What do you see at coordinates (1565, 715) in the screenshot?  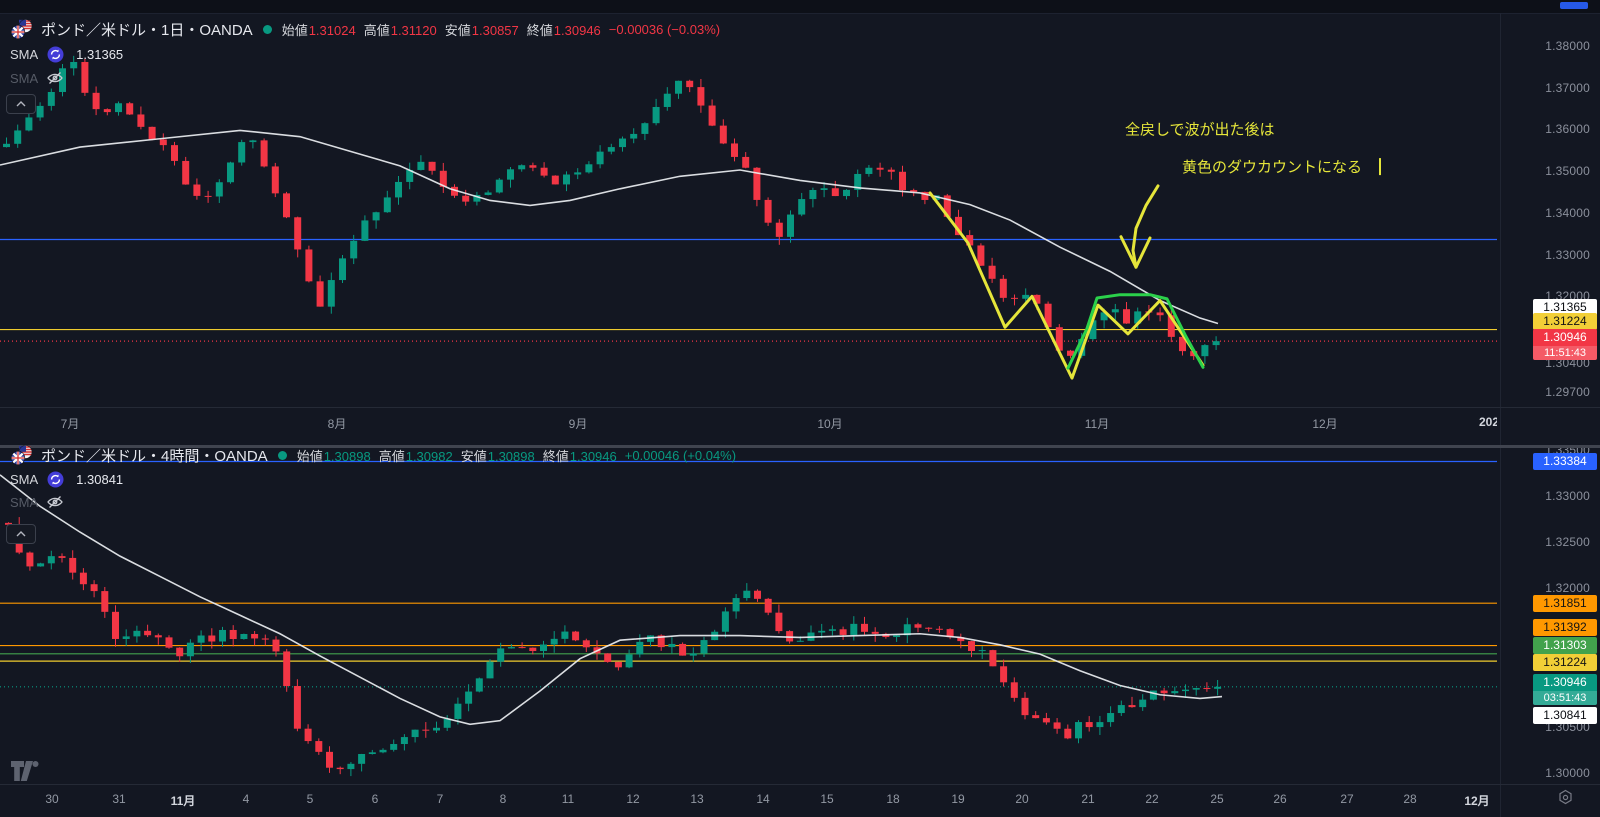 I see `price-level-label: 1.30841` at bounding box center [1565, 715].